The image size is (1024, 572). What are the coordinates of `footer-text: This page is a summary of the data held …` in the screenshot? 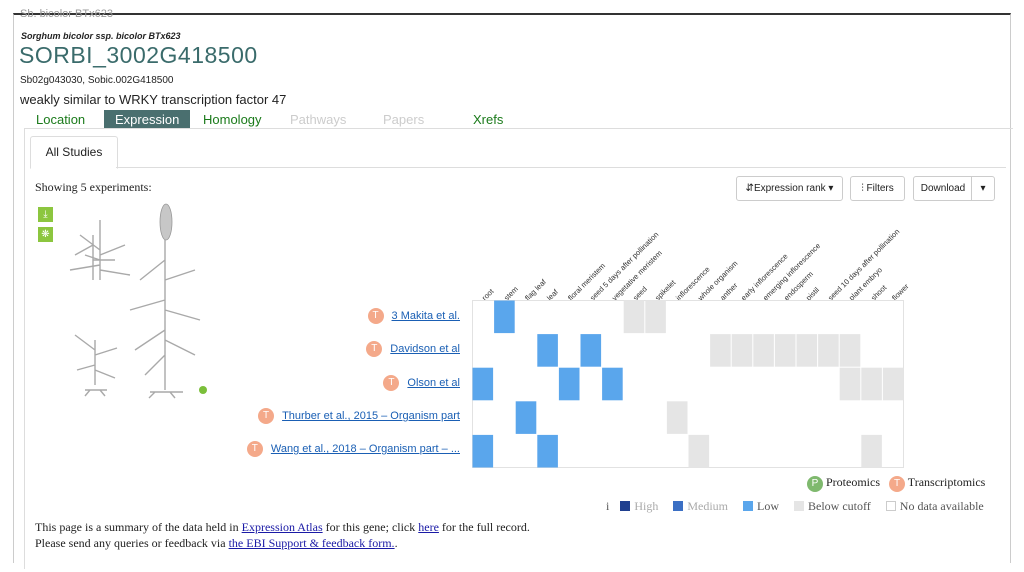 It's located at (138, 527).